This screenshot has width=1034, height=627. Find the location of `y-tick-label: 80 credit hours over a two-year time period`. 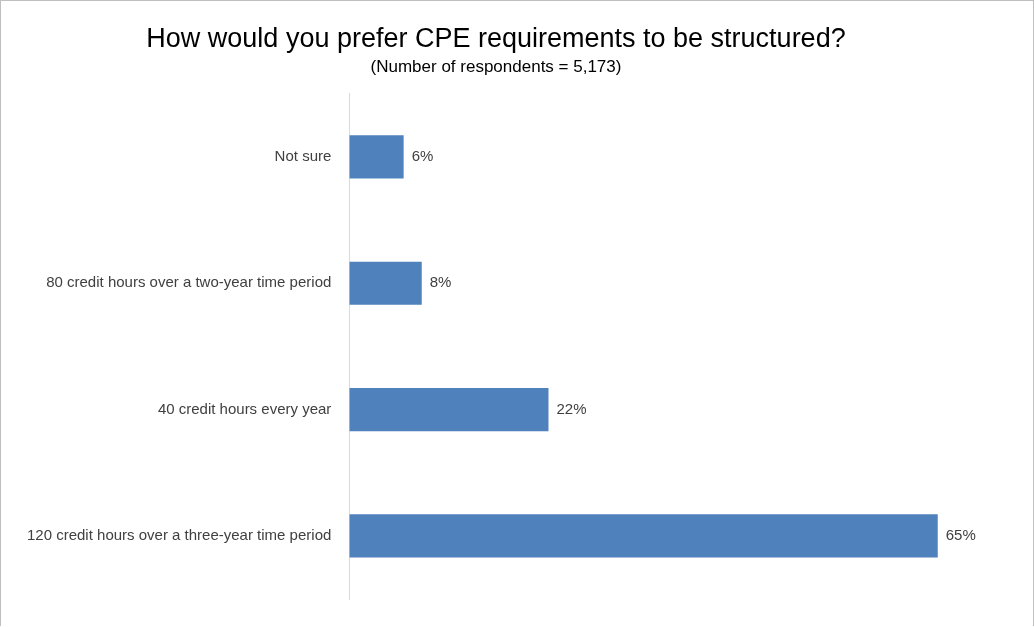

y-tick-label: 80 credit hours over a two-year time period is located at coordinates (189, 282).